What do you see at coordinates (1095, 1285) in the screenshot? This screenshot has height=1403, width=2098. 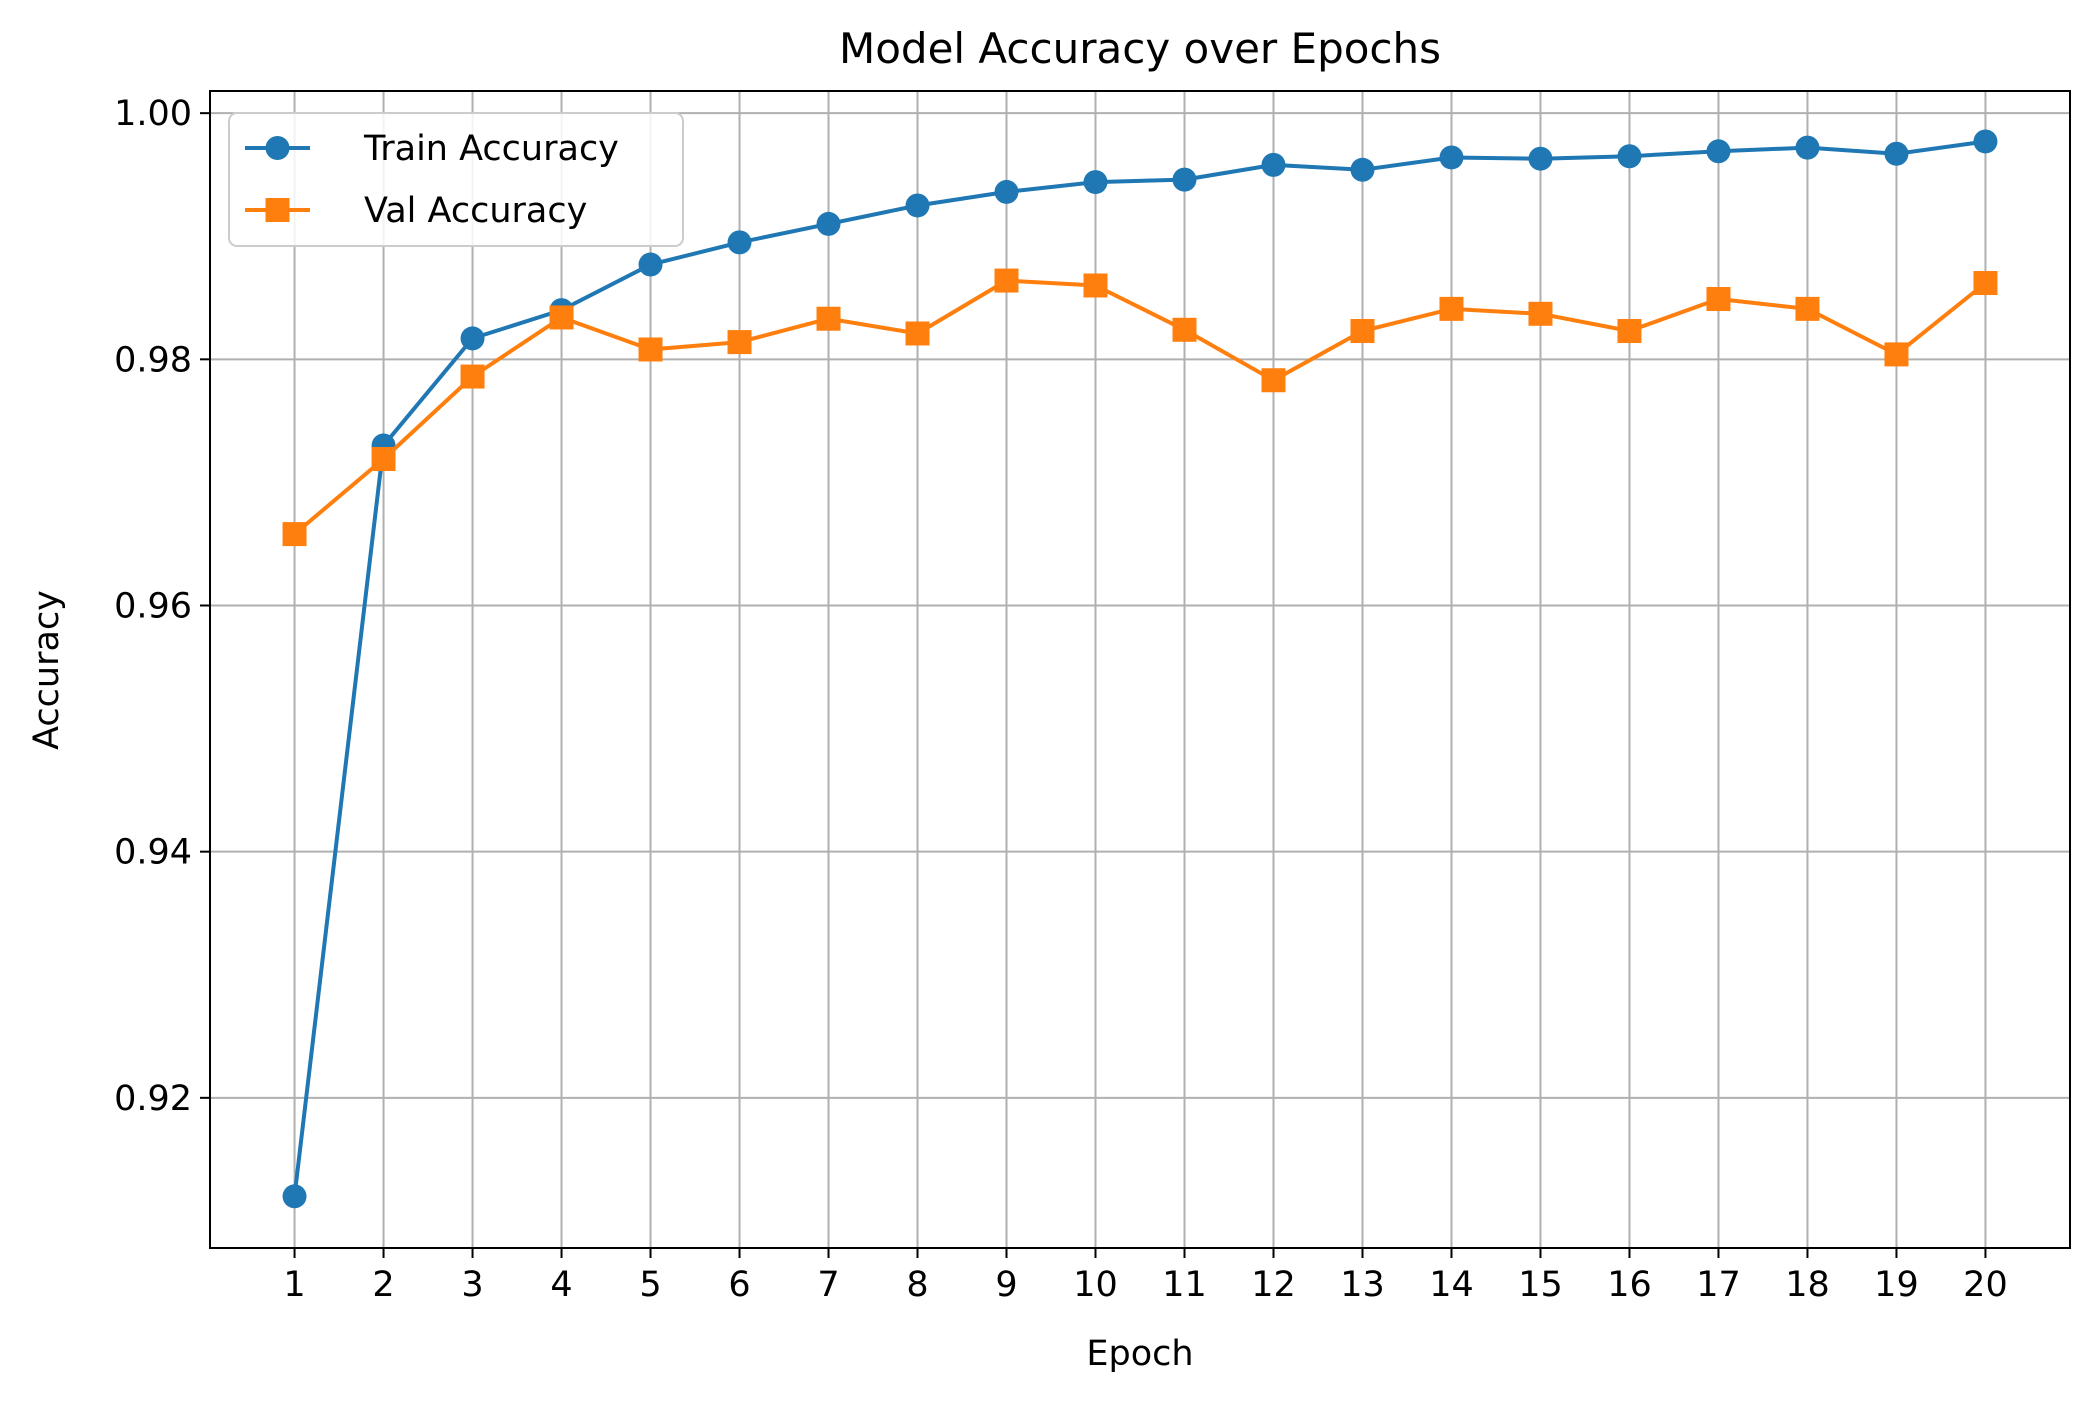 I see `x-tick-label: 10` at bounding box center [1095, 1285].